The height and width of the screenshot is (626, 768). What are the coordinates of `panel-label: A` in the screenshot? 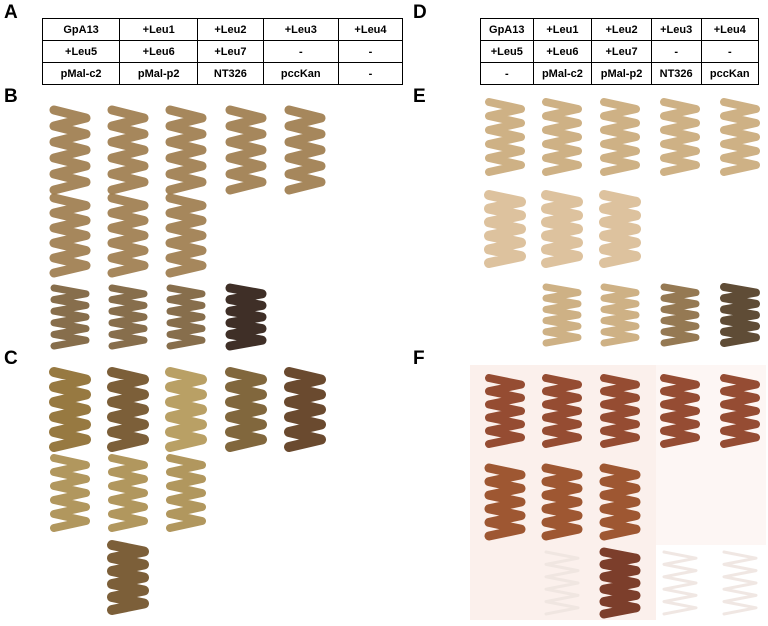 It's located at (11, 12).